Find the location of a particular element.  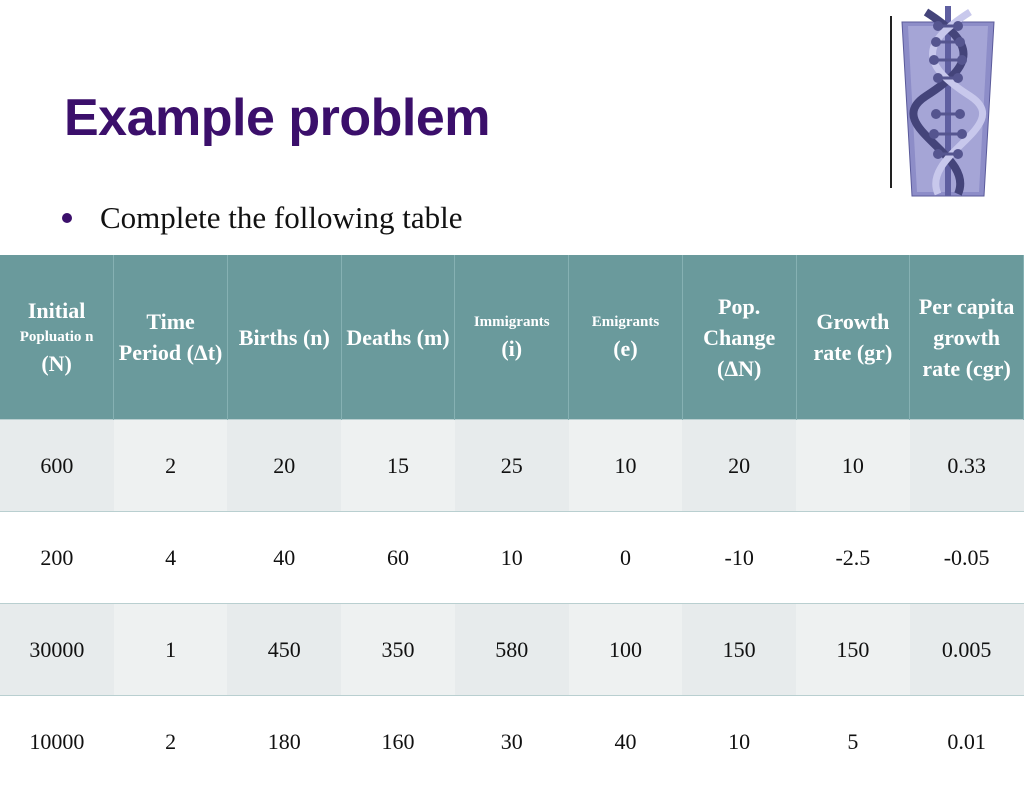

header-main: Initial is located at coordinates (56, 310).